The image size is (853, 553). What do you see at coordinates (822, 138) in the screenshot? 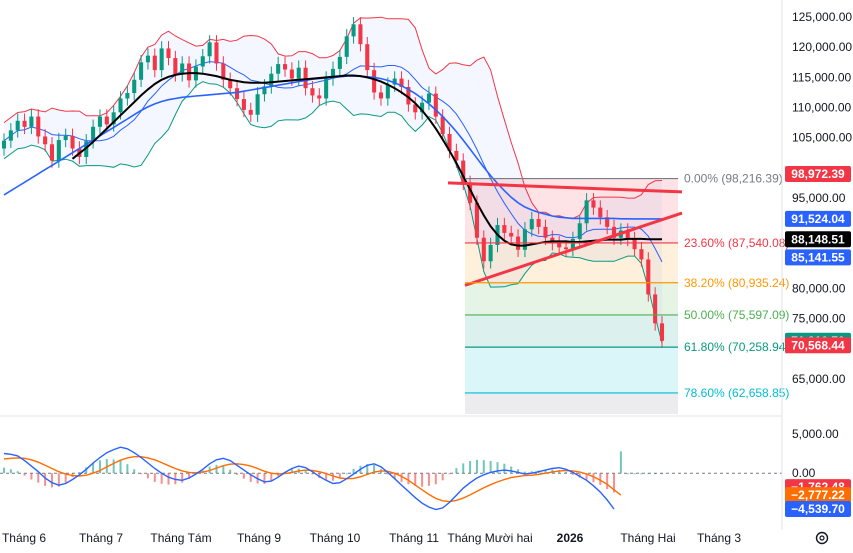
I see `price-tick-label: 105,000.00` at bounding box center [822, 138].